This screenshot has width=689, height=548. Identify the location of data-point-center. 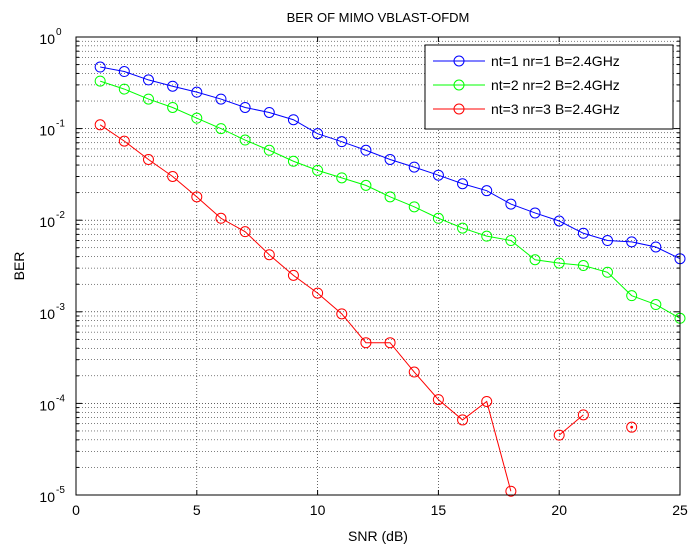
(632, 427).